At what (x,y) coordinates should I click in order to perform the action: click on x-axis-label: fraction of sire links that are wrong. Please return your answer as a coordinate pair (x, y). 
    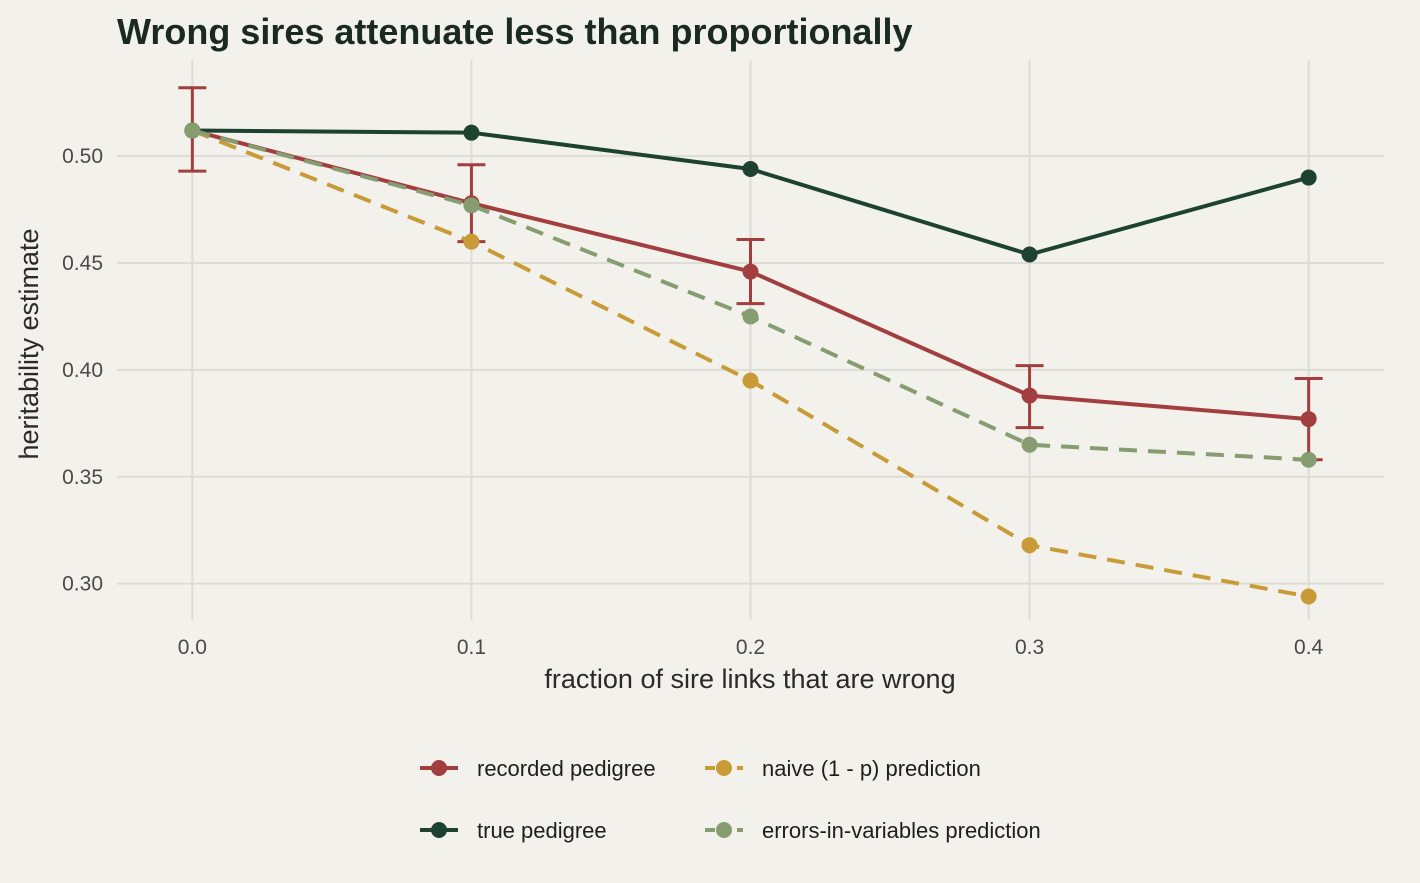
    Looking at the image, I should click on (749, 679).